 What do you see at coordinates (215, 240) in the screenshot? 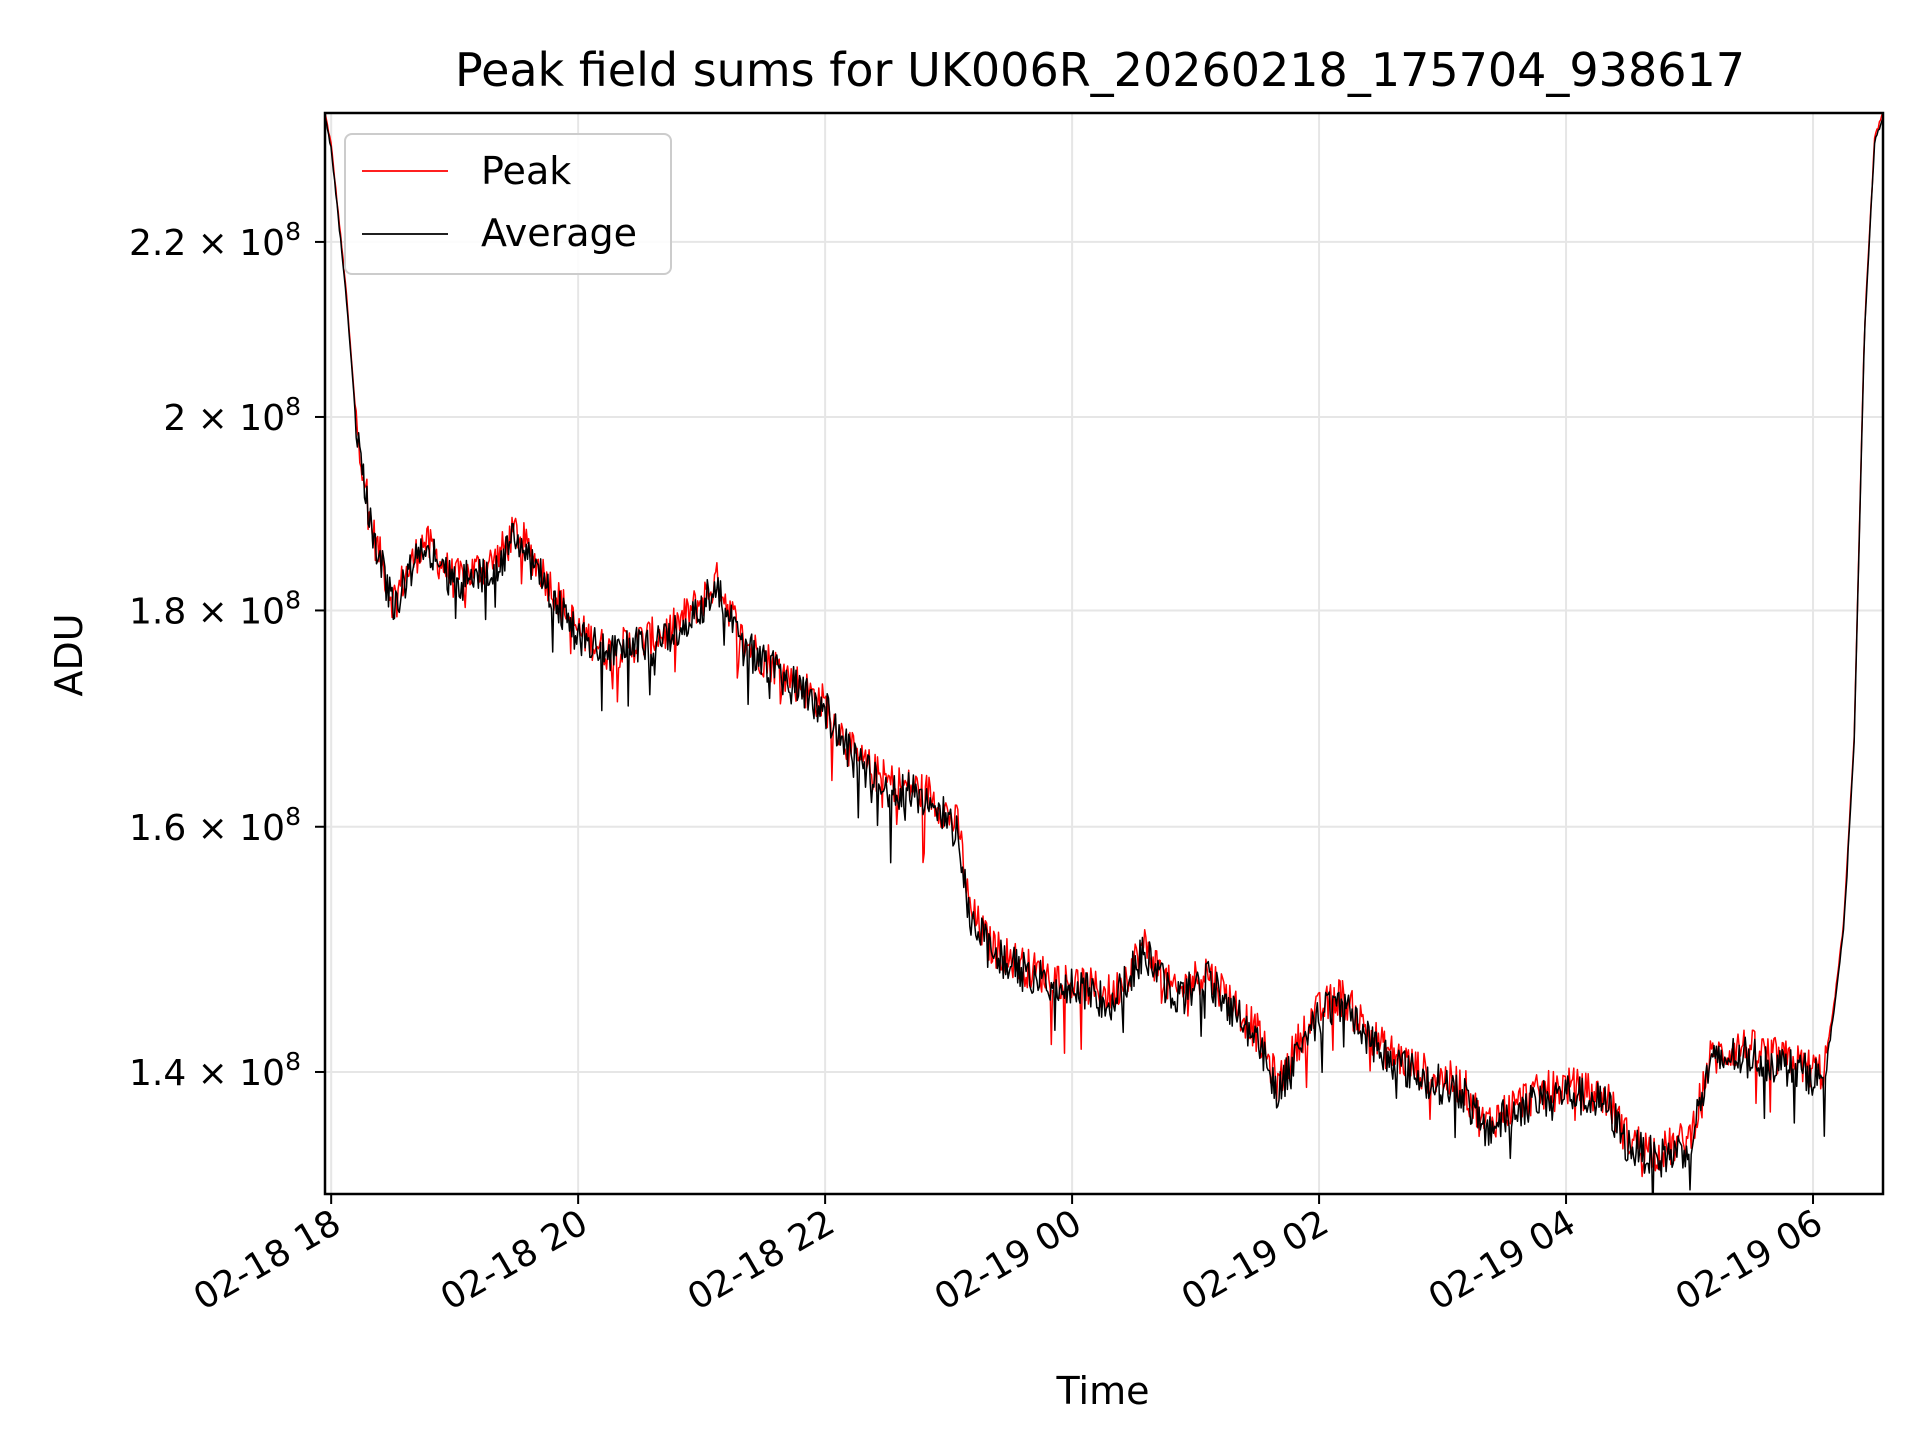
I see `y-tick-label: 2.2 × 108` at bounding box center [215, 240].